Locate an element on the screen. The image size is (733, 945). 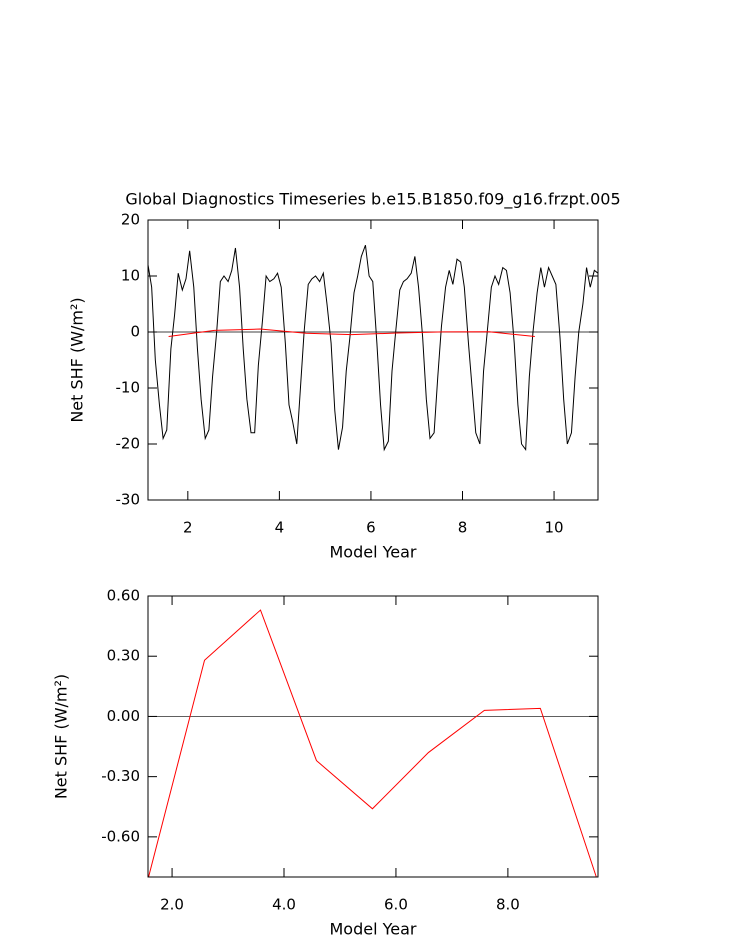
x-tick-label: 10 is located at coordinates (554, 528).